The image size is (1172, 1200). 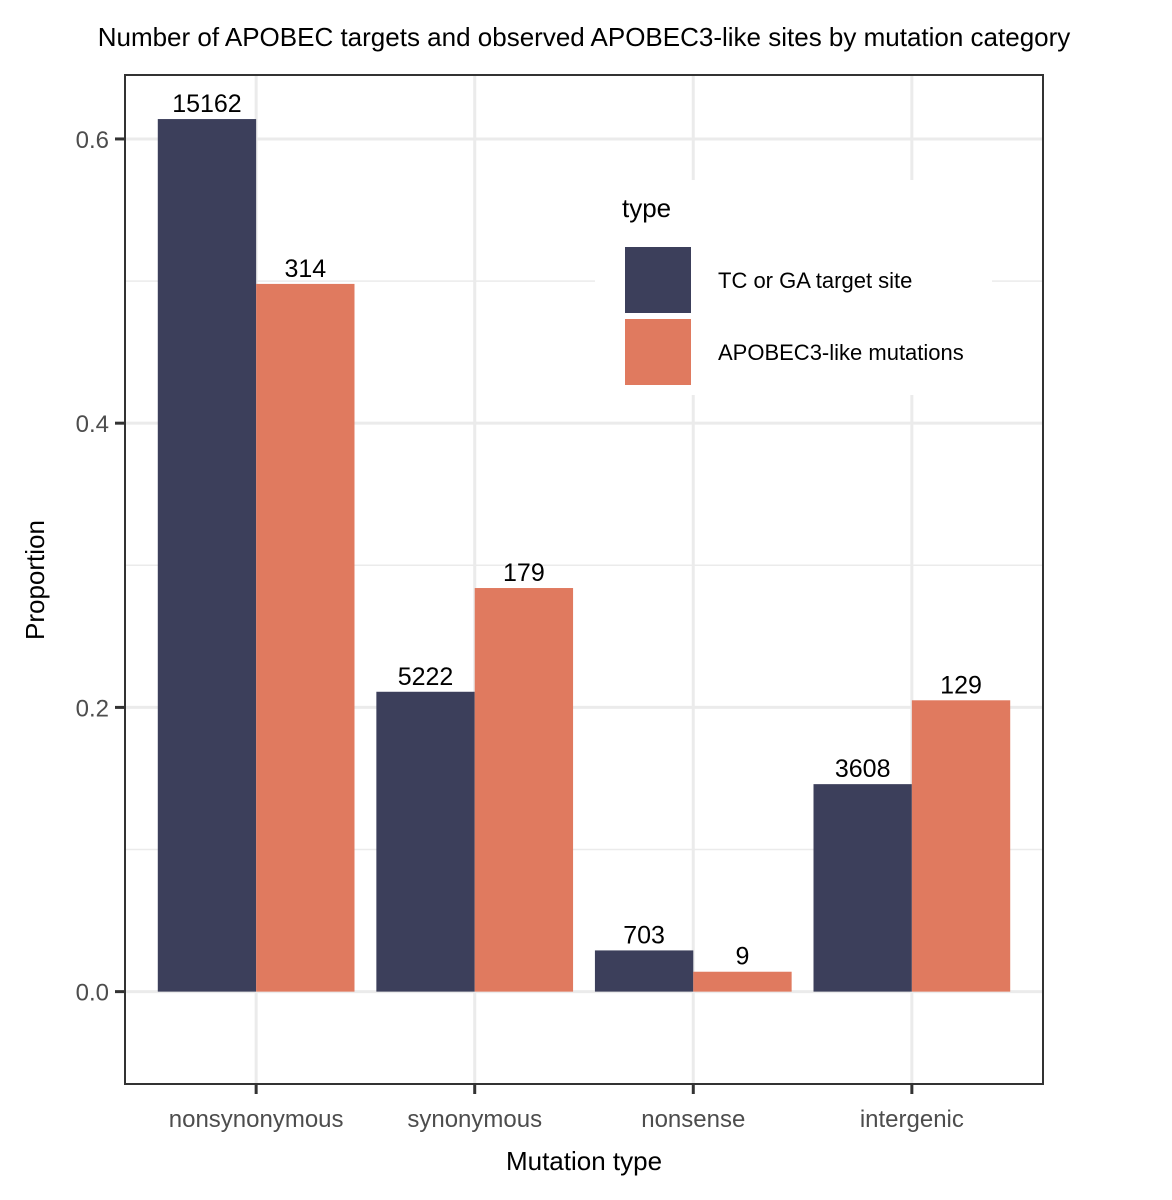 I want to click on x-tick-label: nonsynonymous, so click(x=256, y=1119).